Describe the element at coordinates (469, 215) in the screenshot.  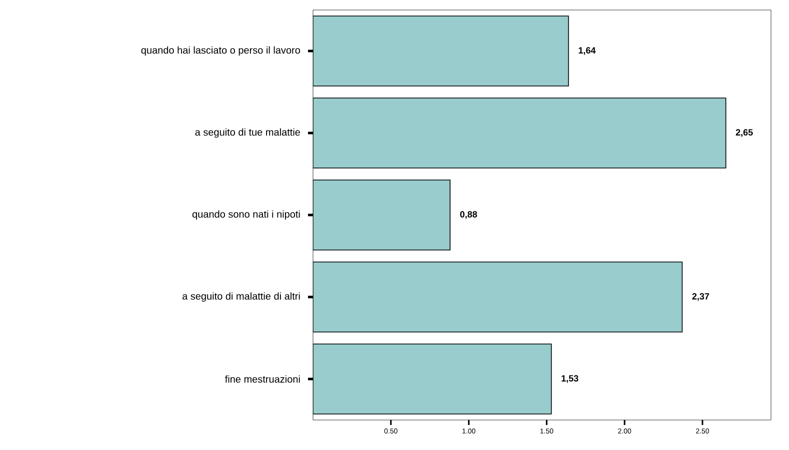
I see `data-label: 0,88` at that location.